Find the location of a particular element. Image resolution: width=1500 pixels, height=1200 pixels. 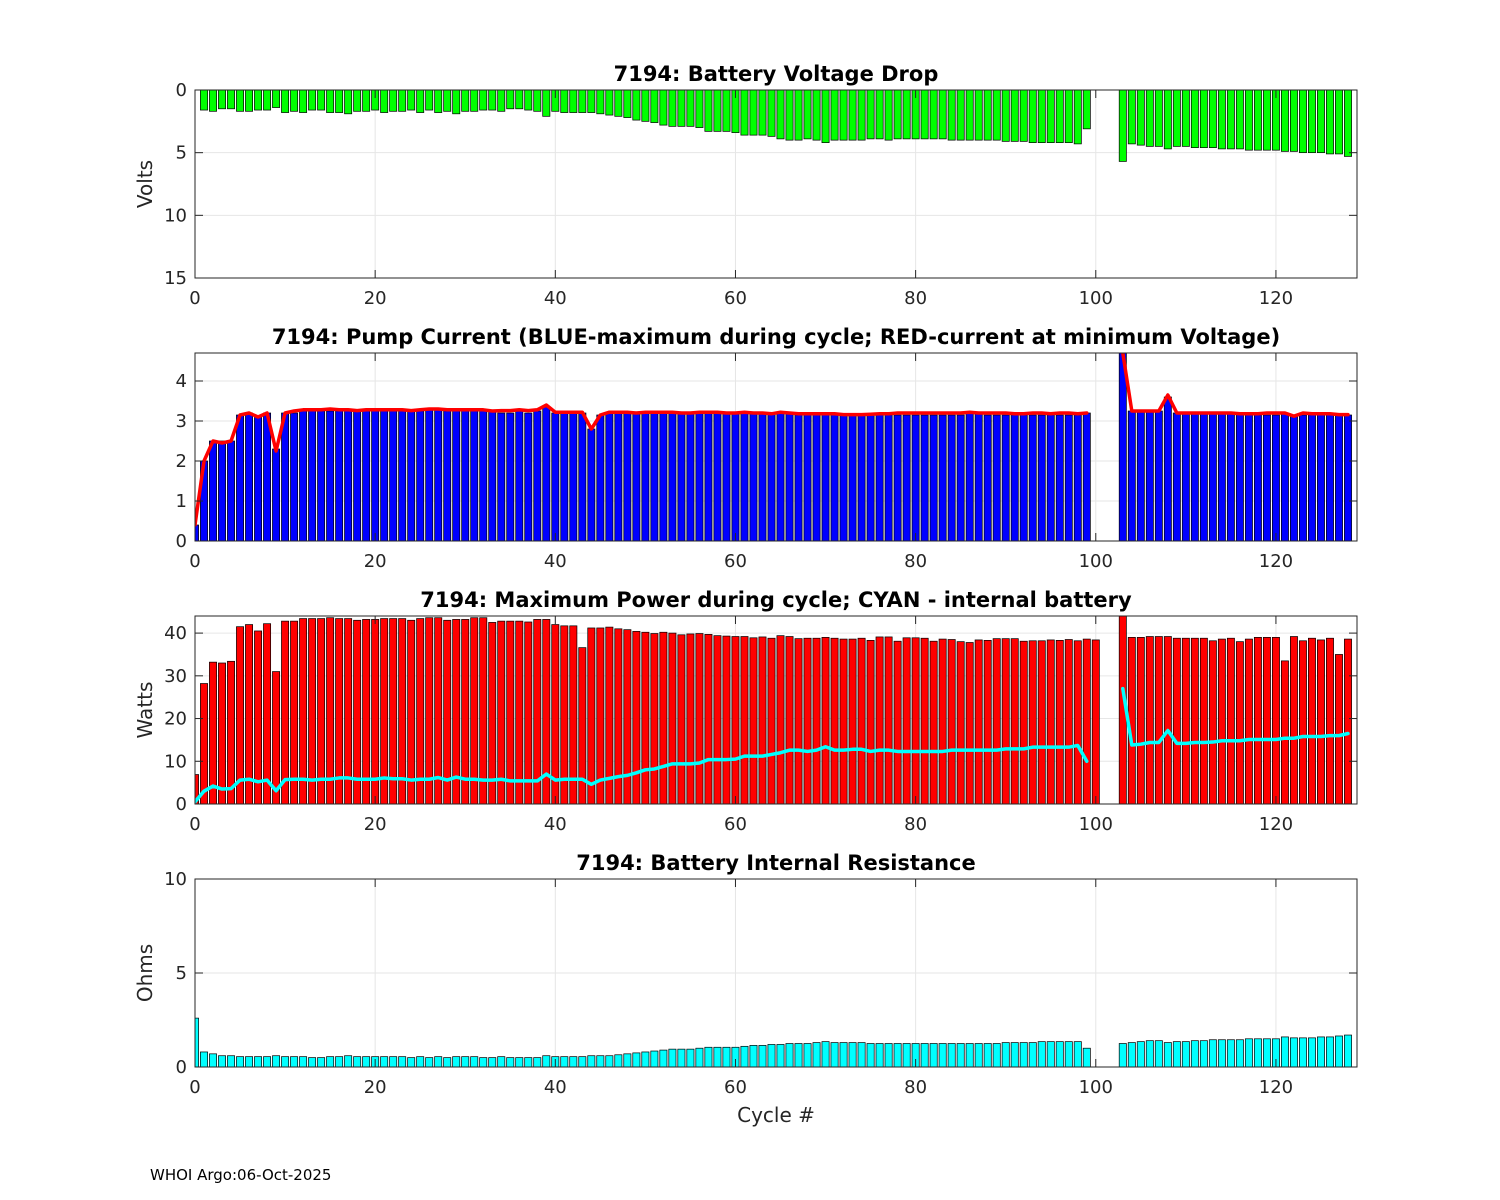

panel-title: 7194: Battery Voltage Drop is located at coordinates (776, 74).